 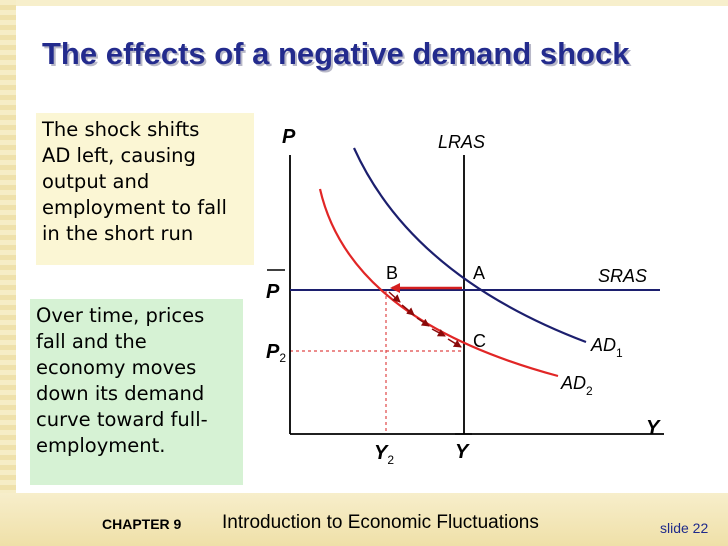 What do you see at coordinates (96, 181) in the screenshot?
I see `box1-line-3: output and` at bounding box center [96, 181].